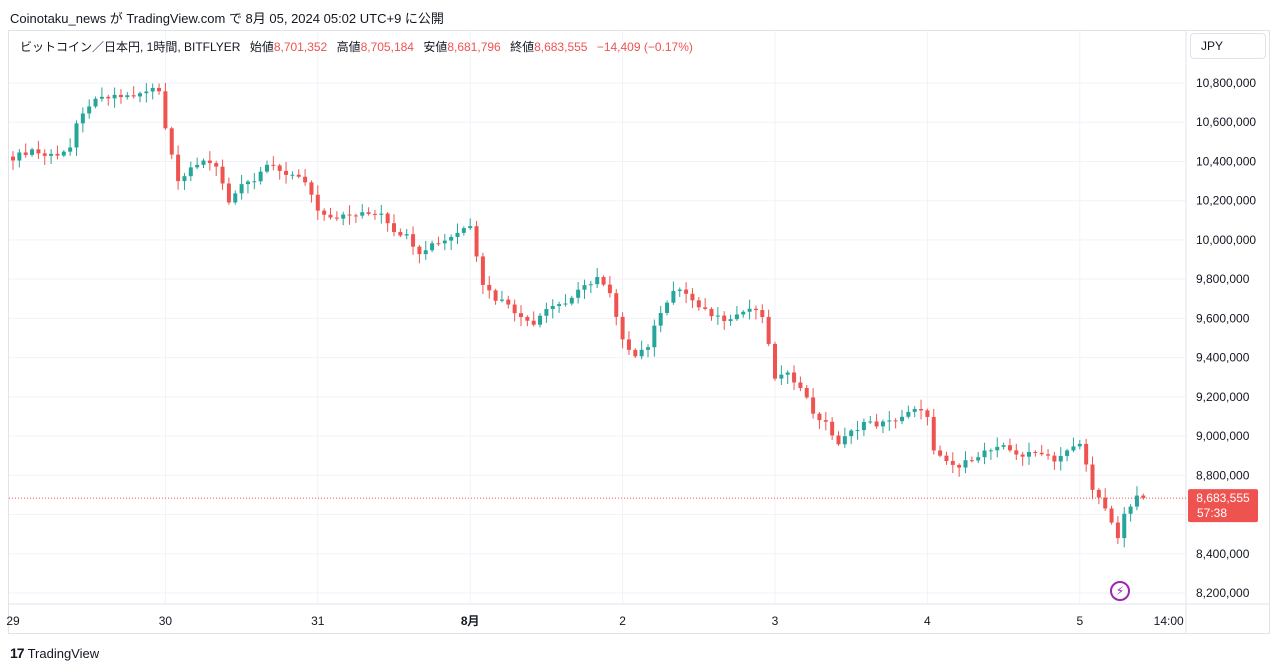  Describe the element at coordinates (775, 621) in the screenshot. I see `x-tick-label: 3` at that location.